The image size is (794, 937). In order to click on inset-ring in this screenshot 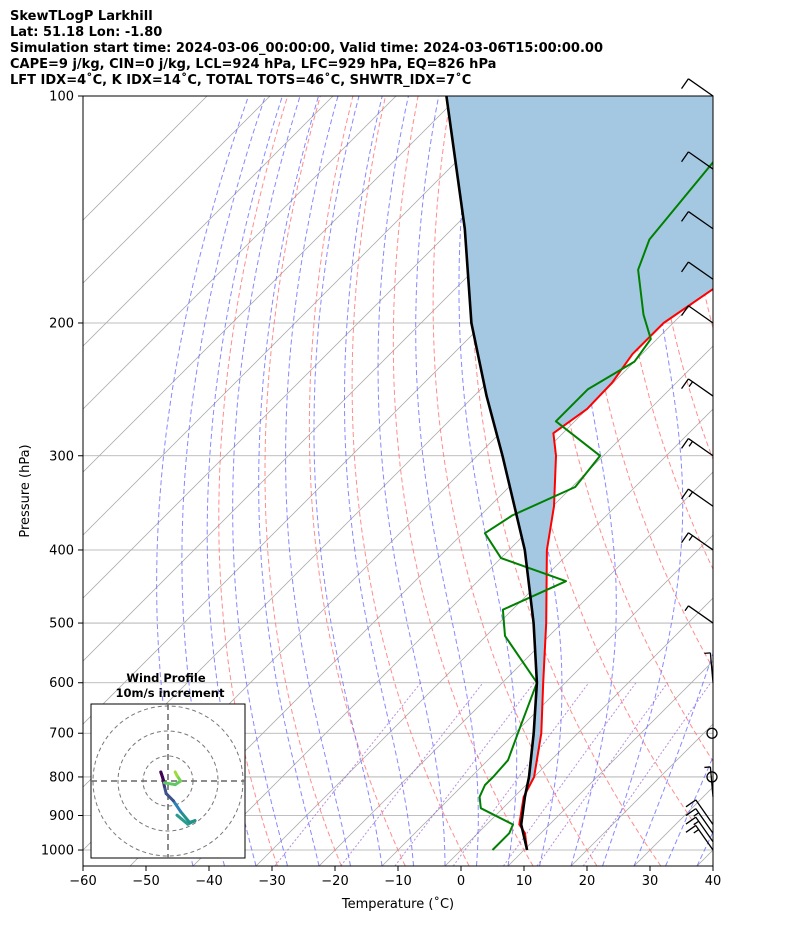, I will do `click(168, 781)`.